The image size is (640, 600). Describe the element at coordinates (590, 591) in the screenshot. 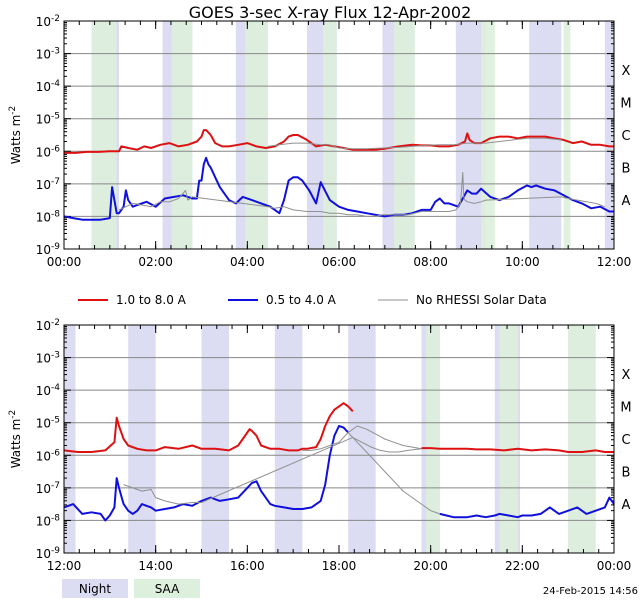

I see `timestamp: 24-Feb-2015 14:56` at that location.